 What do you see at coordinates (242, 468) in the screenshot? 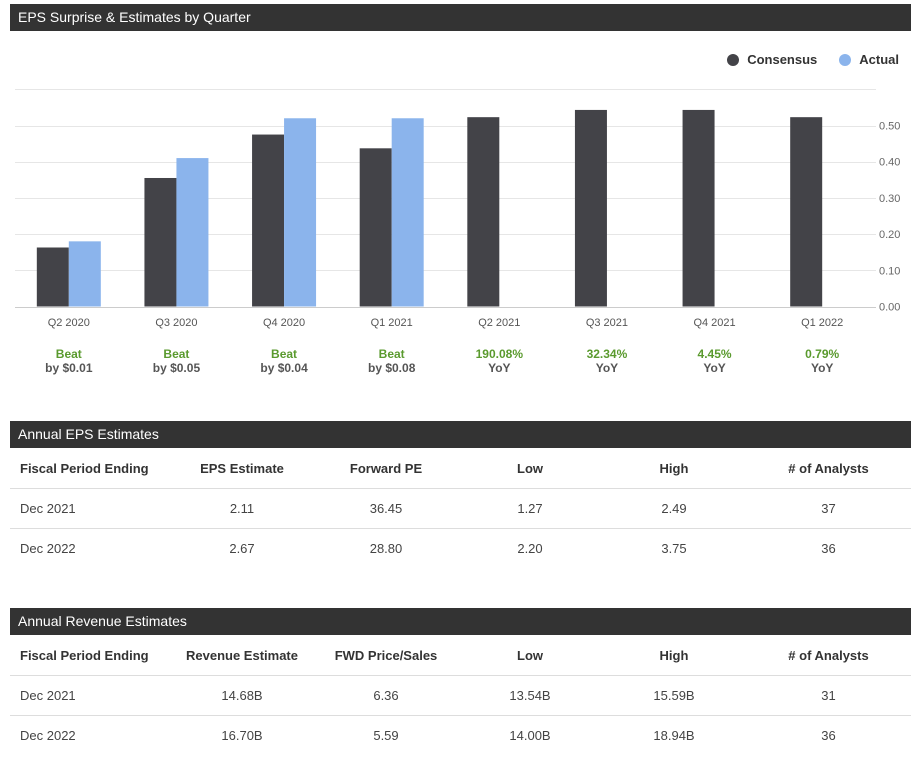
I see `col-eps-estimate: EPS Estimate` at bounding box center [242, 468].